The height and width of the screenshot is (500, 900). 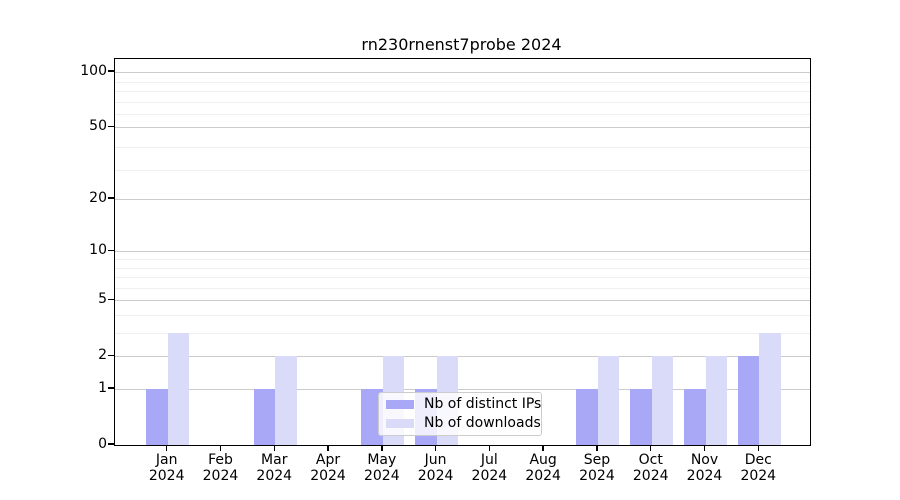 What do you see at coordinates (98, 198) in the screenshot?
I see `y-tick-label: 20` at bounding box center [98, 198].